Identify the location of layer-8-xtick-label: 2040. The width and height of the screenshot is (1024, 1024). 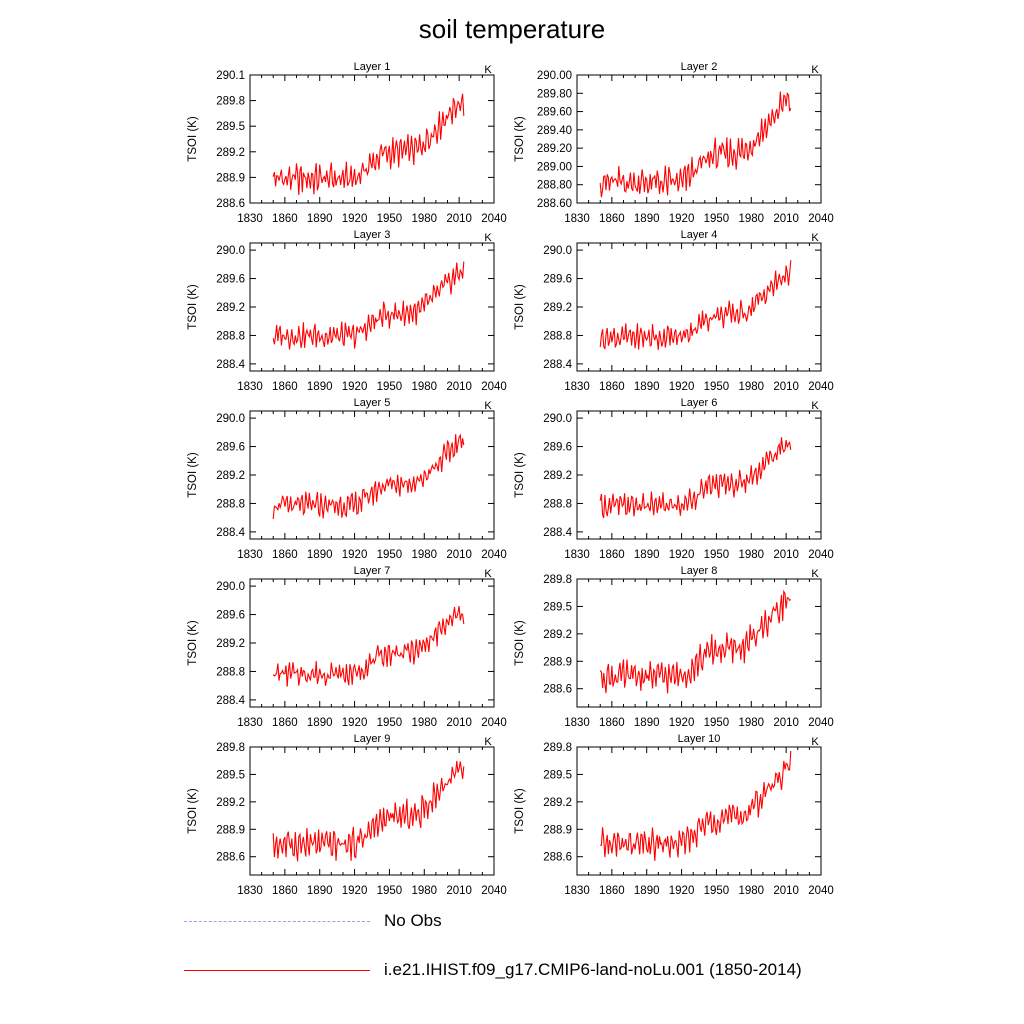
(821, 723).